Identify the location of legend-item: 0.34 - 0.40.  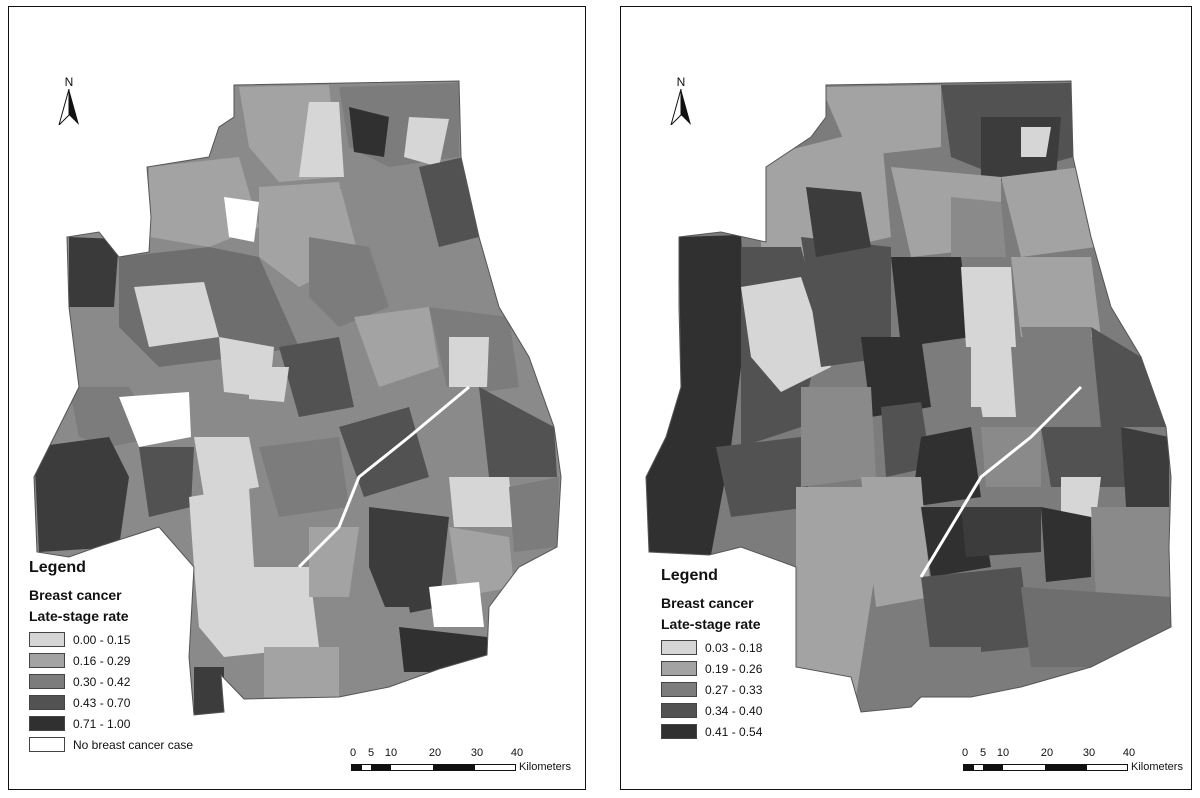
(711, 710).